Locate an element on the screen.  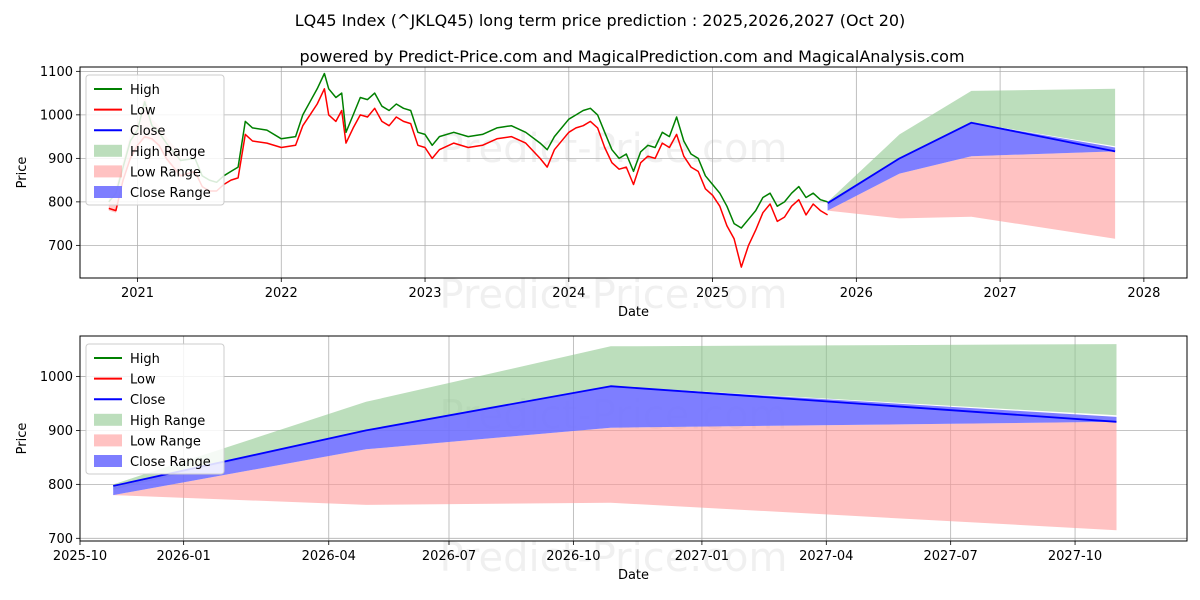
high-range-band is located at coordinates (971, 147).